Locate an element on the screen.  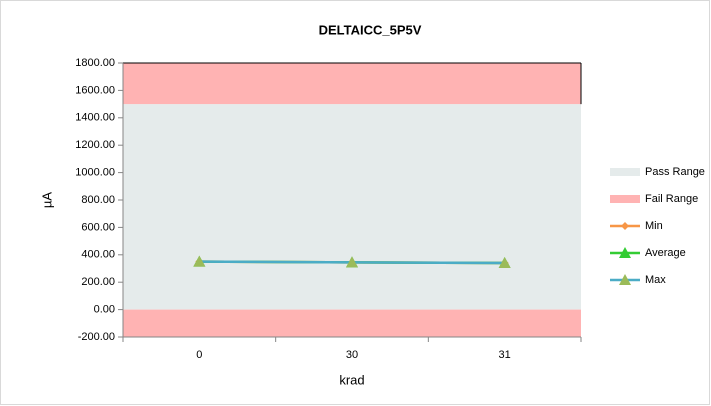
y-tick-label: 800.00 is located at coordinates (98, 200).